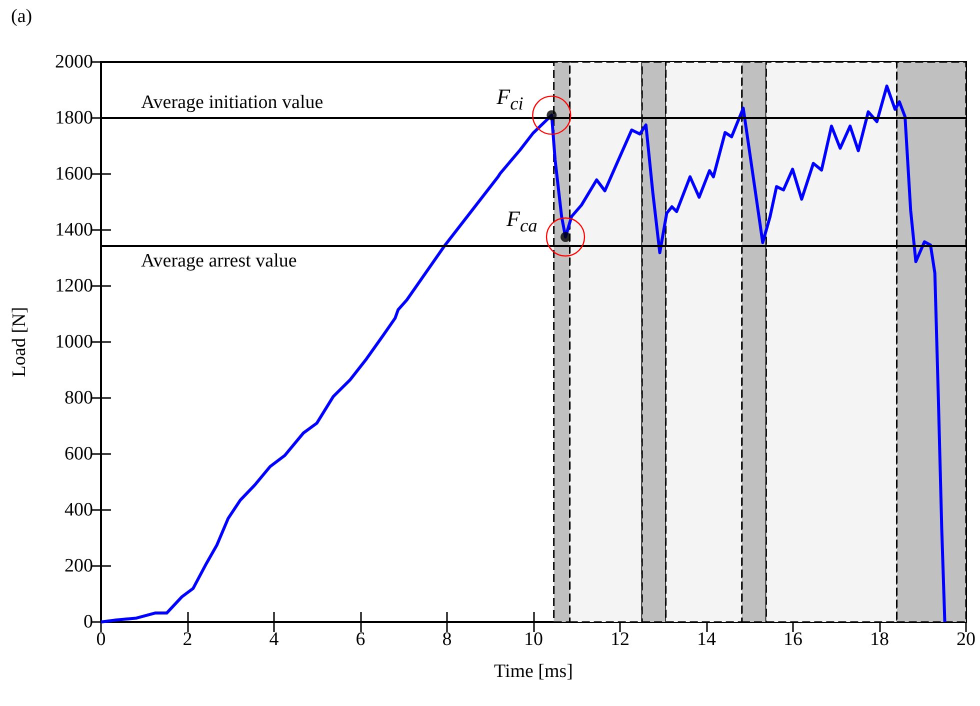 The image size is (980, 706). I want to click on y-tick-label: 1000, so click(74, 342).